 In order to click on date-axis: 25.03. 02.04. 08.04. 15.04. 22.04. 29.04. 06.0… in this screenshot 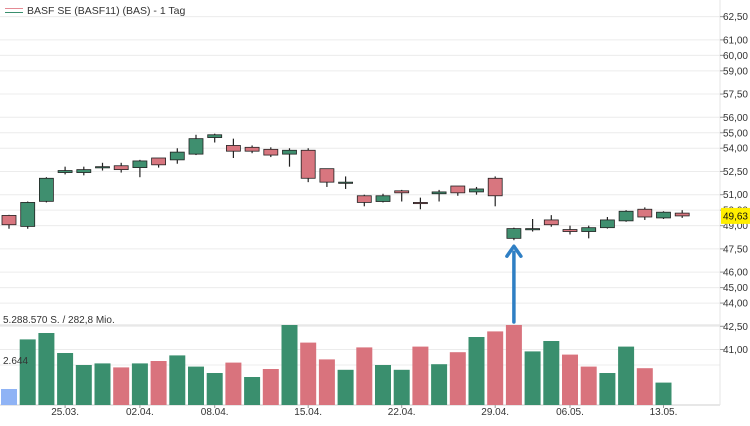, I will do `click(364, 411)`.